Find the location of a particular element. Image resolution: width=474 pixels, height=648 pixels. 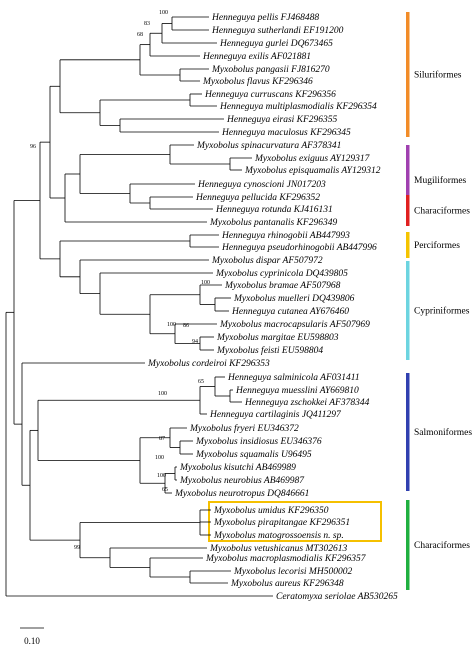

taxon-label: Henneguya rhinogobii AB447993 is located at coordinates (285, 236).